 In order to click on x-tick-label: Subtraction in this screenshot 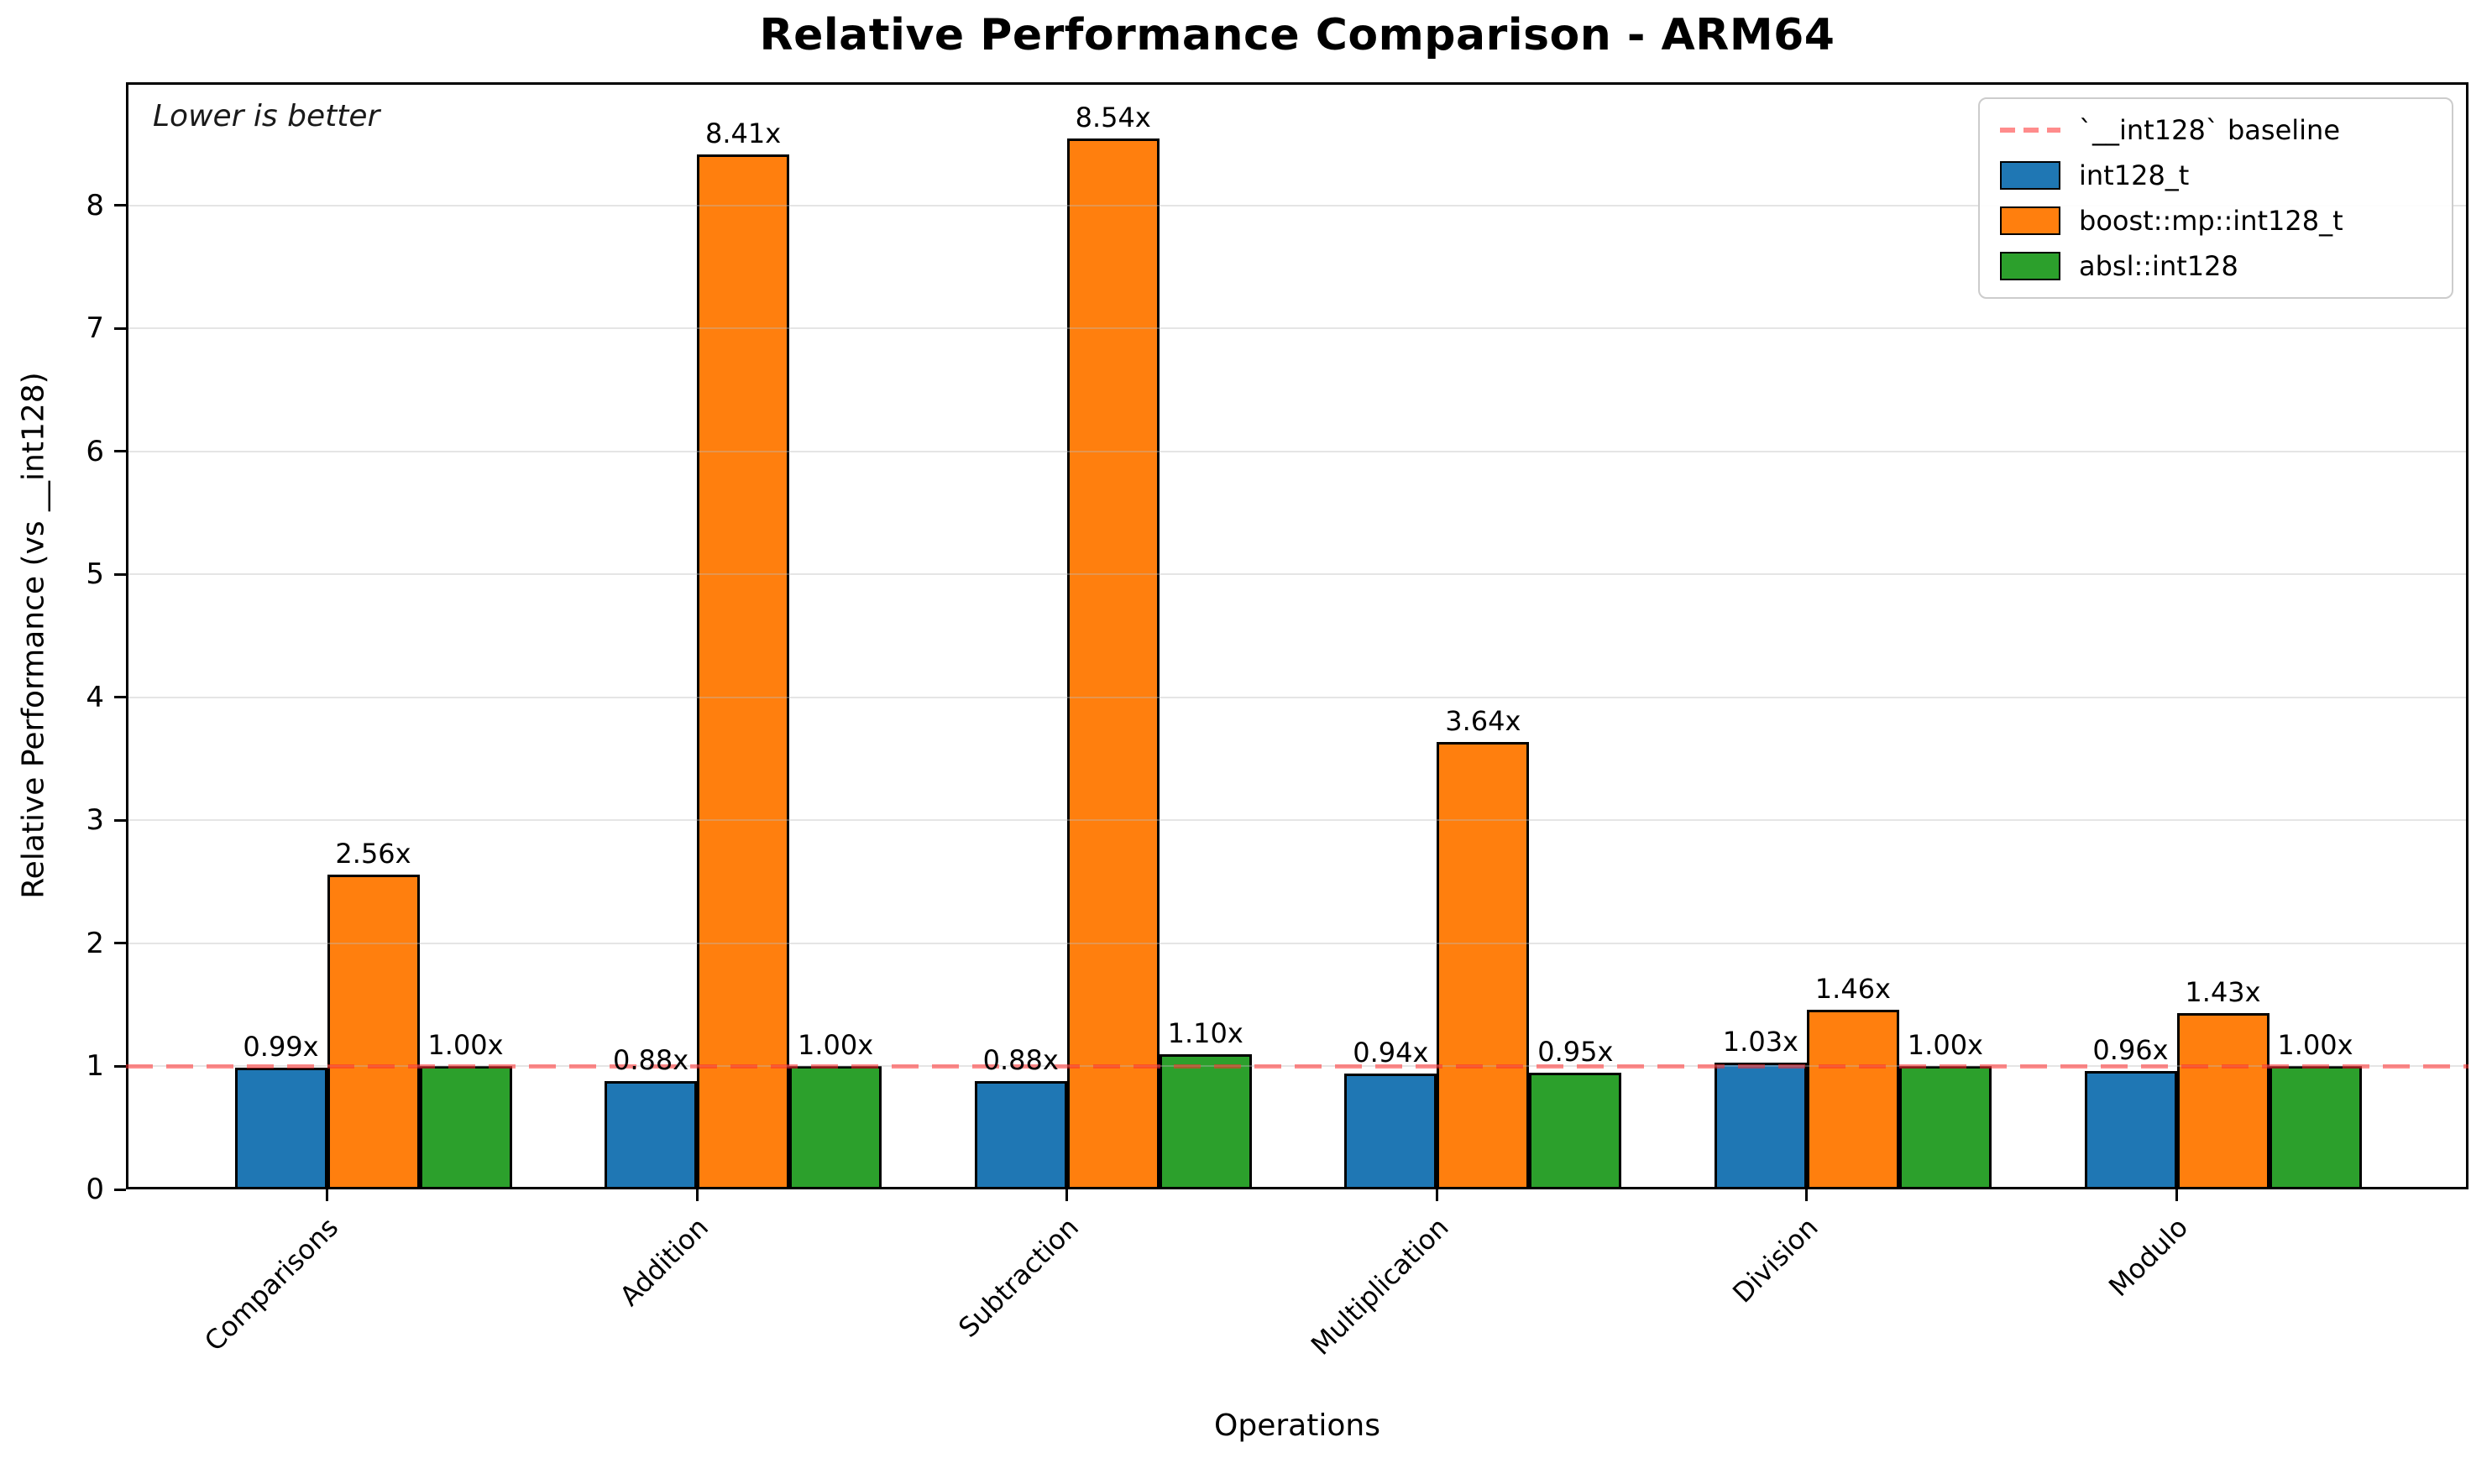, I will do `click(1018, 1277)`.